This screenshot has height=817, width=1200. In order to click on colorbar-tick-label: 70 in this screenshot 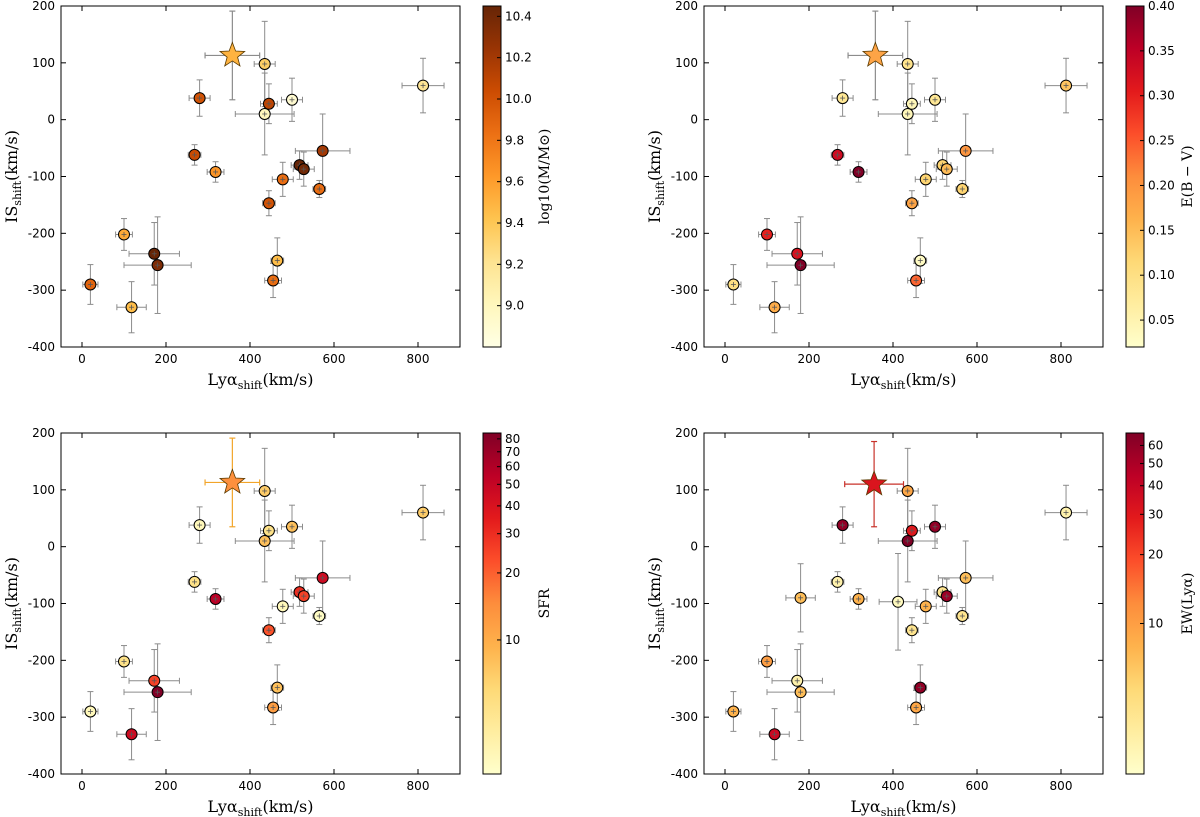, I will do `click(512, 452)`.